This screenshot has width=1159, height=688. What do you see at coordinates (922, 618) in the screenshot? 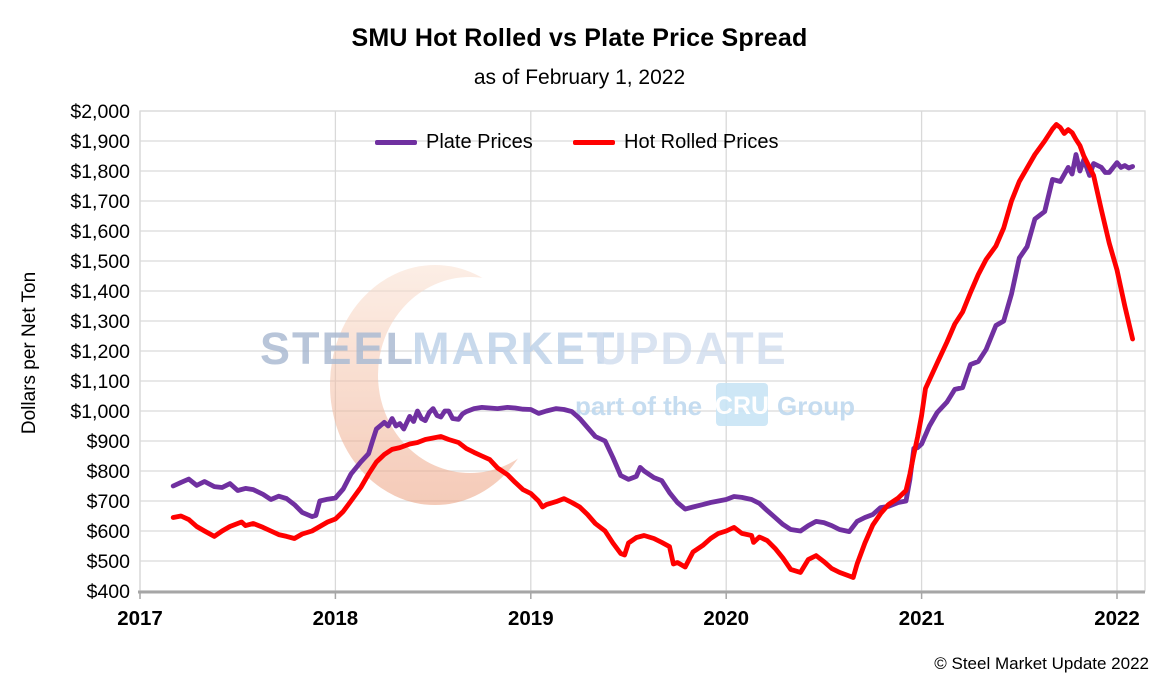
I see `svg-text: 2021` at bounding box center [922, 618].